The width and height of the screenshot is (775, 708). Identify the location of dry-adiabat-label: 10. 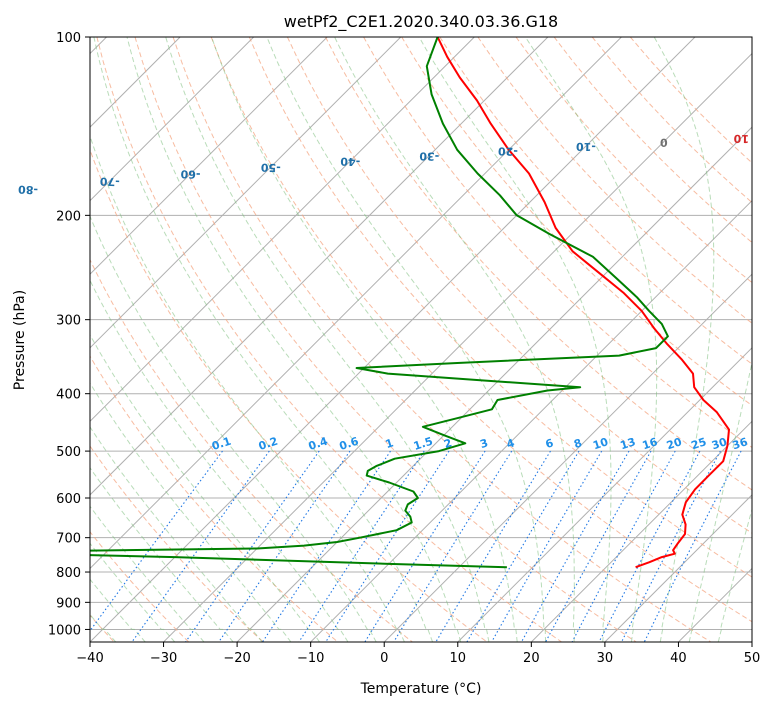
(741, 138).